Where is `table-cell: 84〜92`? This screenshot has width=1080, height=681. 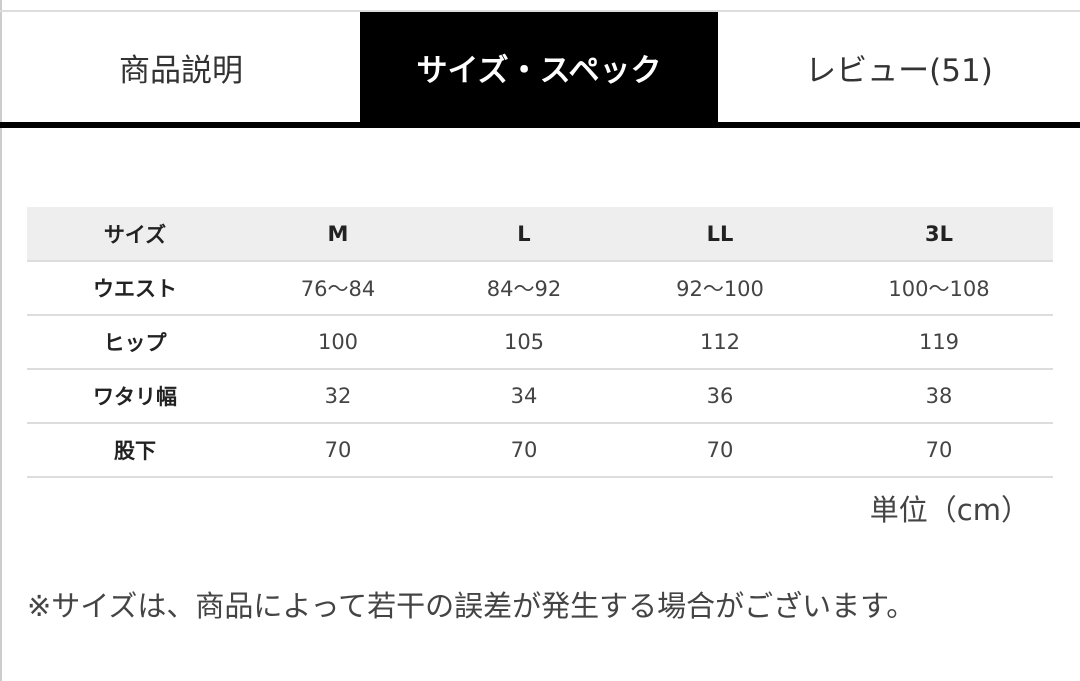 table-cell: 84〜92 is located at coordinates (524, 288).